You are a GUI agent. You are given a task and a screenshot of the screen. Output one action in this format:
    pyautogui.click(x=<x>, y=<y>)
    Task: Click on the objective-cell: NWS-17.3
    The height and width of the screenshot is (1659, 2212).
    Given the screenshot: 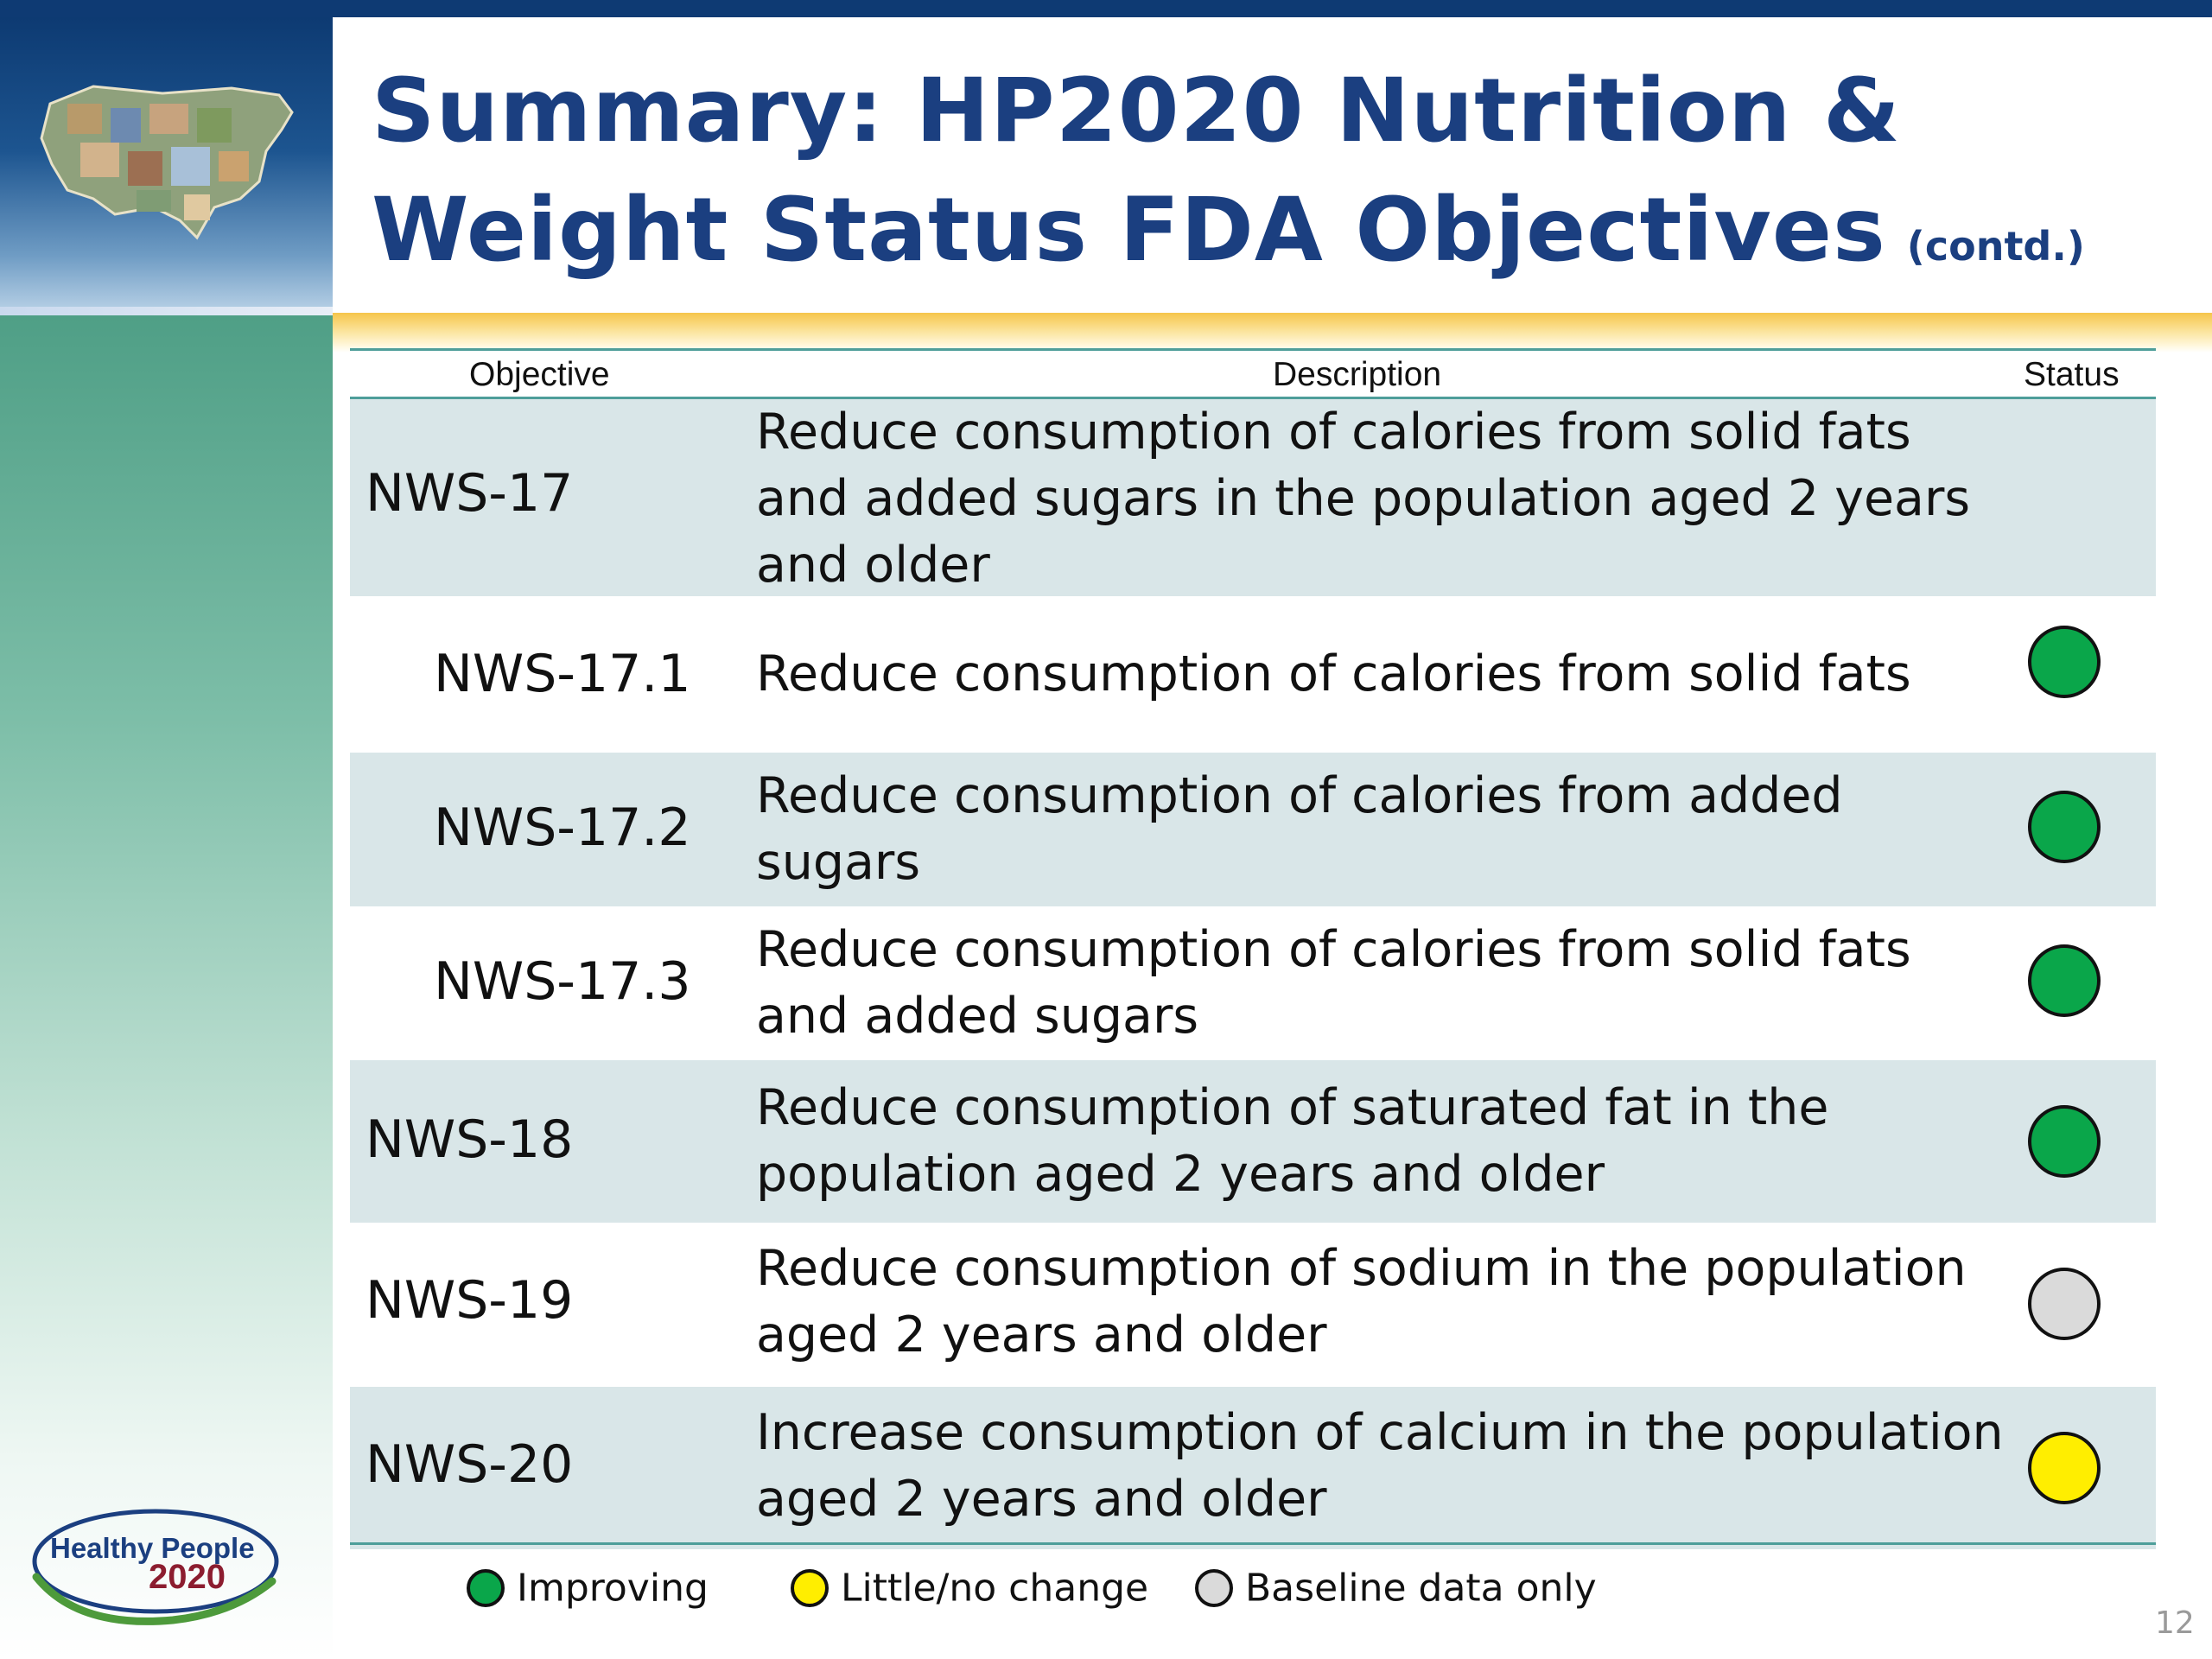 What is the action you would take?
    pyautogui.click(x=562, y=982)
    